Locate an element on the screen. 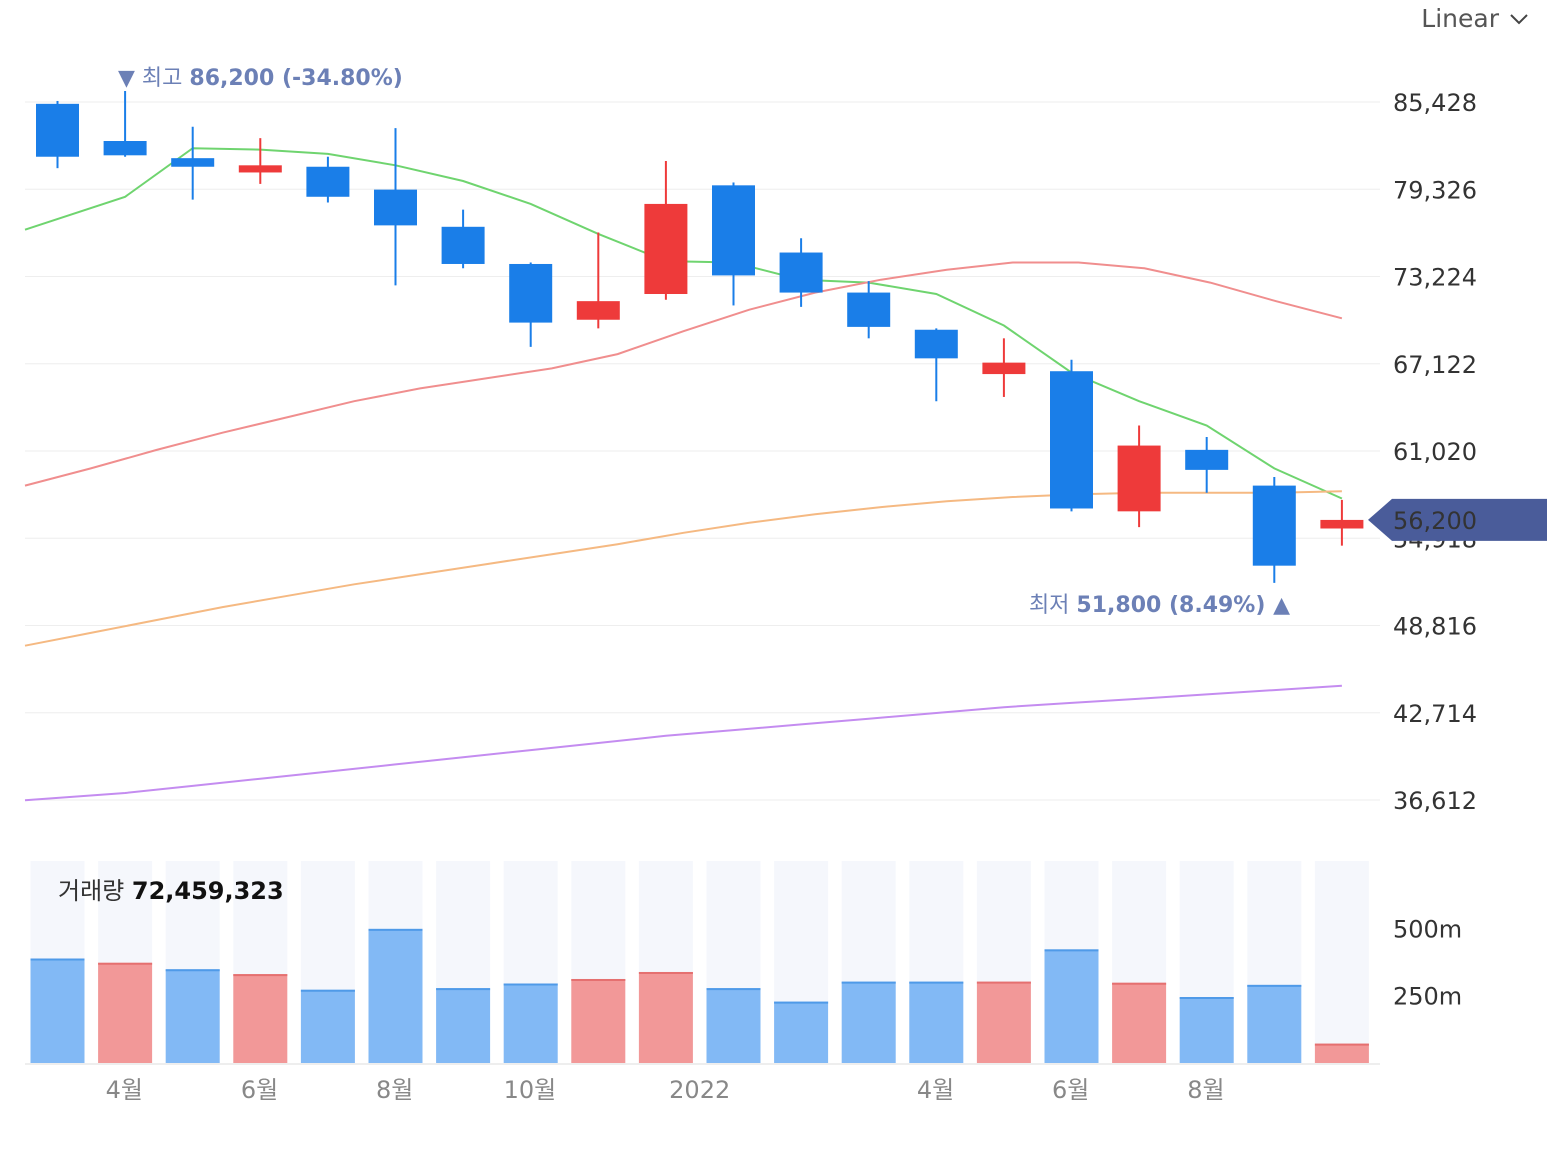 The image size is (1547, 1151). y-tick-label: 61,020 is located at coordinates (1435, 452).